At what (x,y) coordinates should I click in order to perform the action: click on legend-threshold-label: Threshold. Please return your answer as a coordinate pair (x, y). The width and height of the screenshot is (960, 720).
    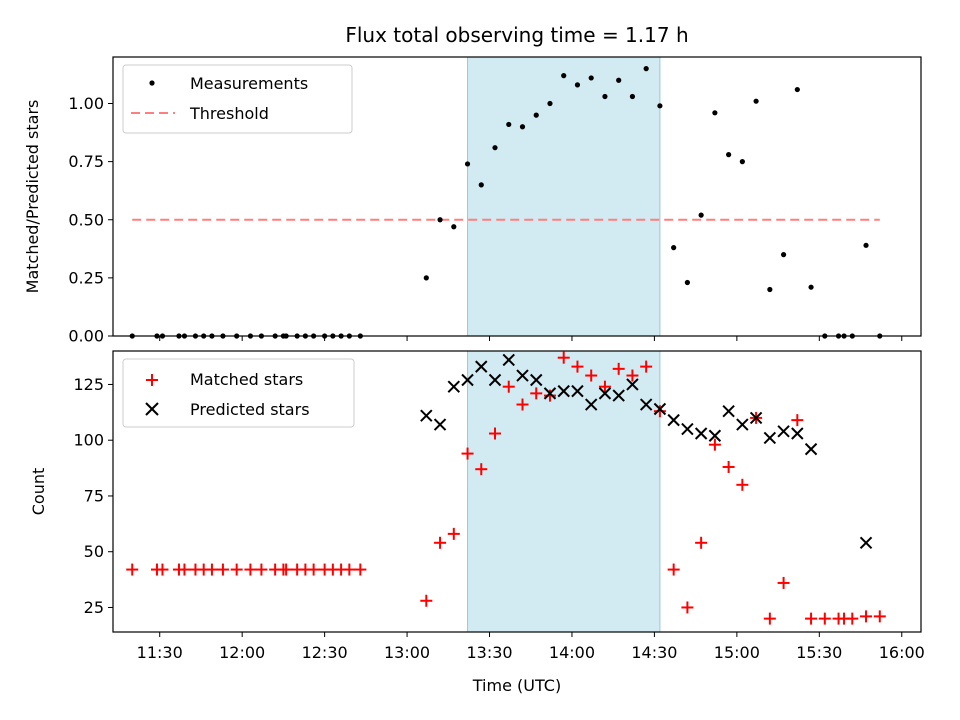
    Looking at the image, I should click on (229, 113).